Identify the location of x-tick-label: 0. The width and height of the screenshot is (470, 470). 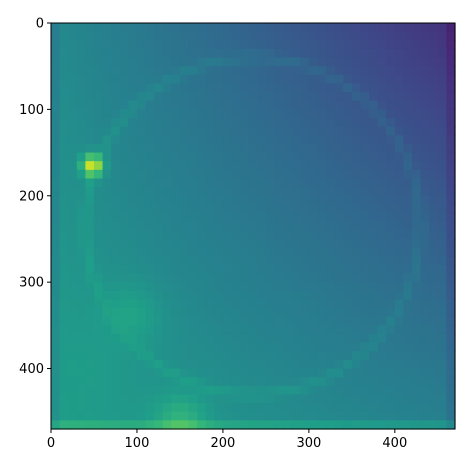
(51, 443).